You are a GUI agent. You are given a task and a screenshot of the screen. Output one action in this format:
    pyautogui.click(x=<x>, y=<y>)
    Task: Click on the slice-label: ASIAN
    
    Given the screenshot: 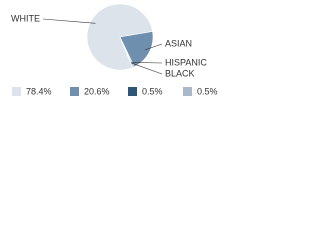 What is the action you would take?
    pyautogui.click(x=178, y=43)
    